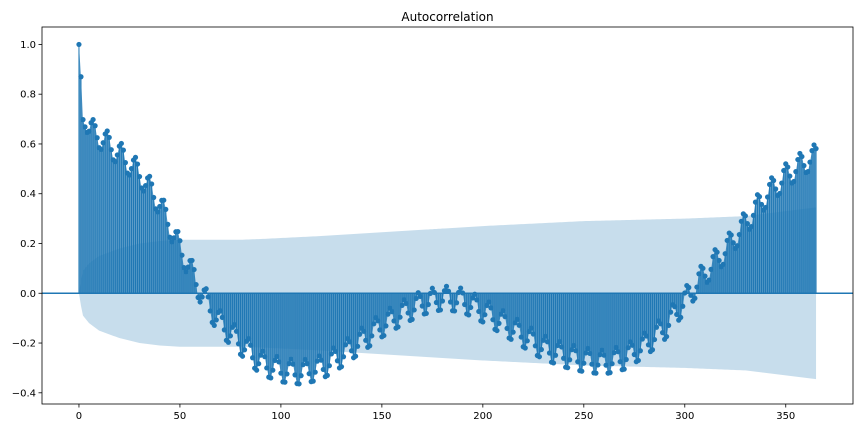 The image size is (864, 432). What do you see at coordinates (180, 416) in the screenshot?
I see `x-tick-label: 50` at bounding box center [180, 416].